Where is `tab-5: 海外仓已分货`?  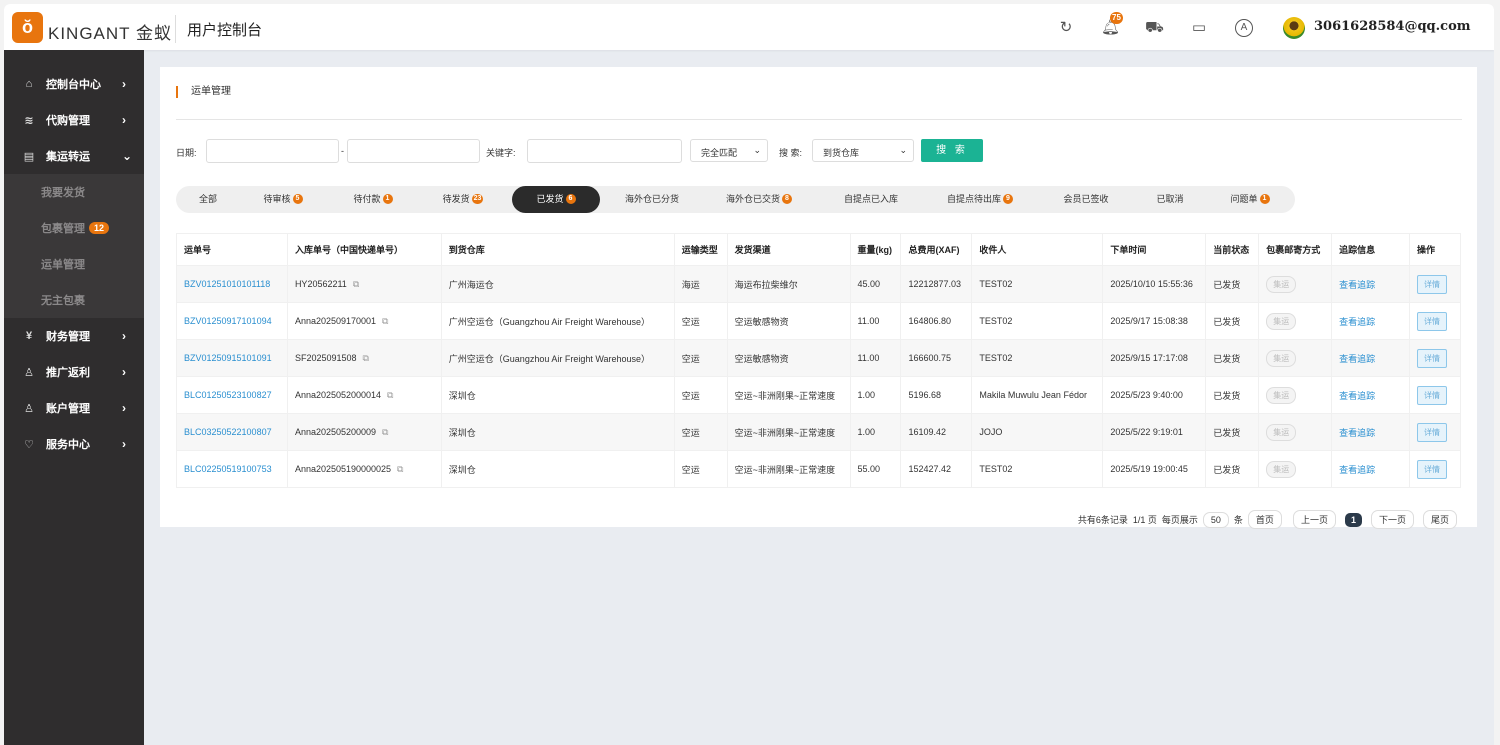
tab-5: 海外仓已分货 is located at coordinates (652, 199).